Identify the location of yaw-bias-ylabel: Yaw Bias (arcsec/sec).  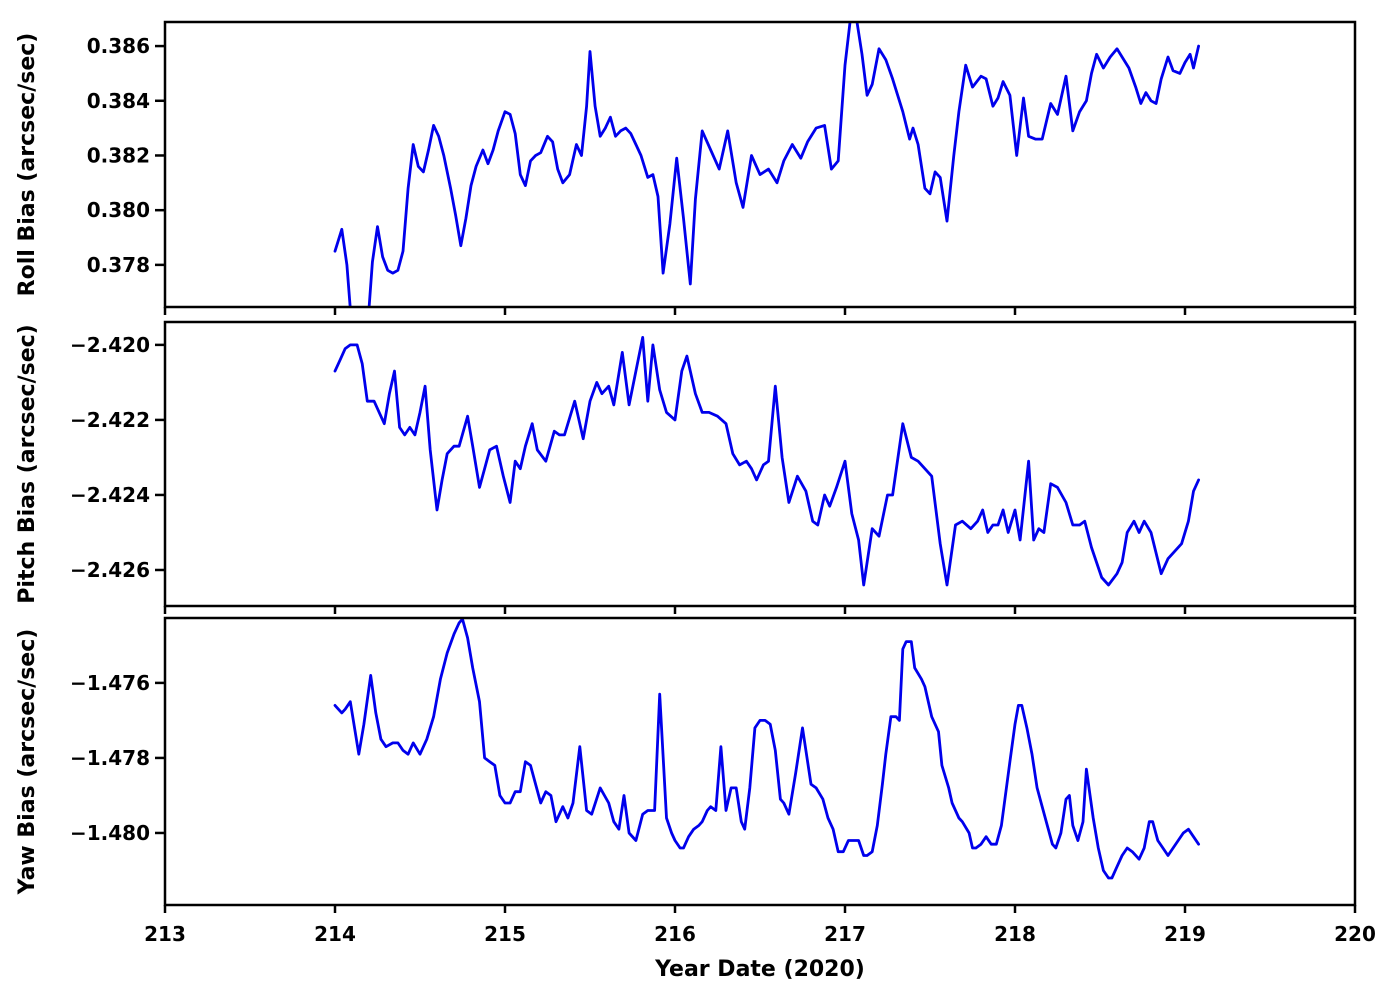
(27, 762).